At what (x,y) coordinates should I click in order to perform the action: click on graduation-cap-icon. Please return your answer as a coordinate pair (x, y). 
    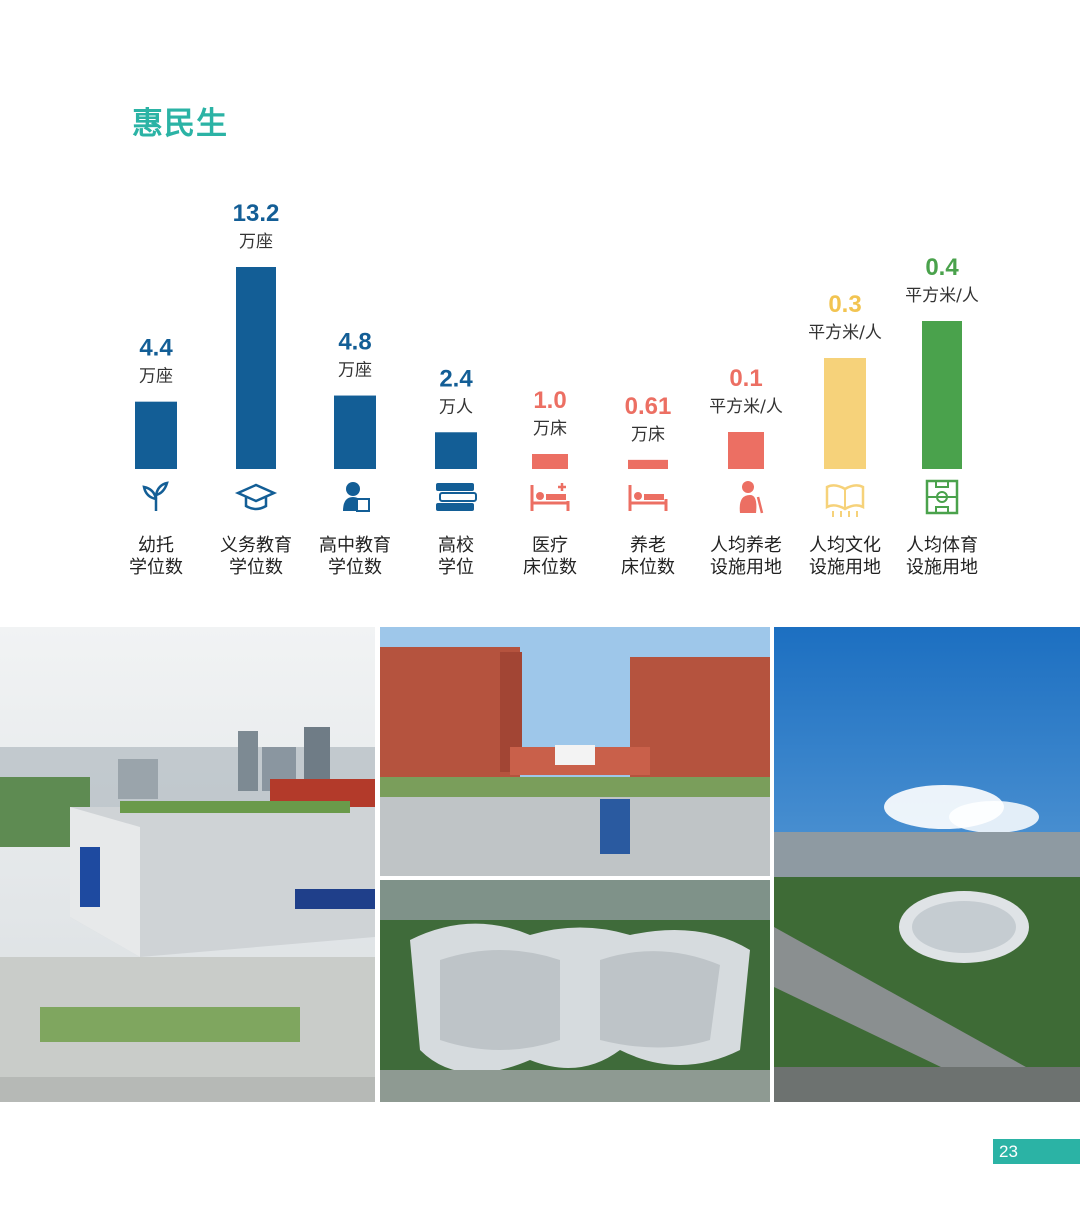
    Looking at the image, I should click on (256, 497).